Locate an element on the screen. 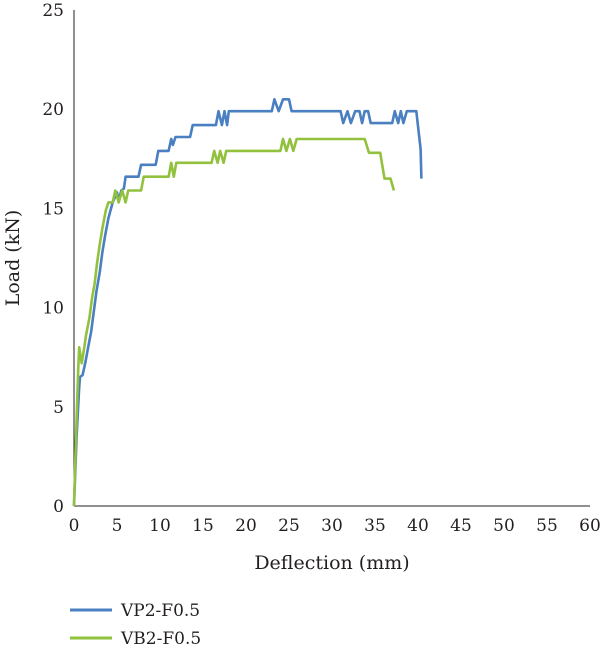 This screenshot has height=659, width=600. x-tick-label: 40 is located at coordinates (418, 526).